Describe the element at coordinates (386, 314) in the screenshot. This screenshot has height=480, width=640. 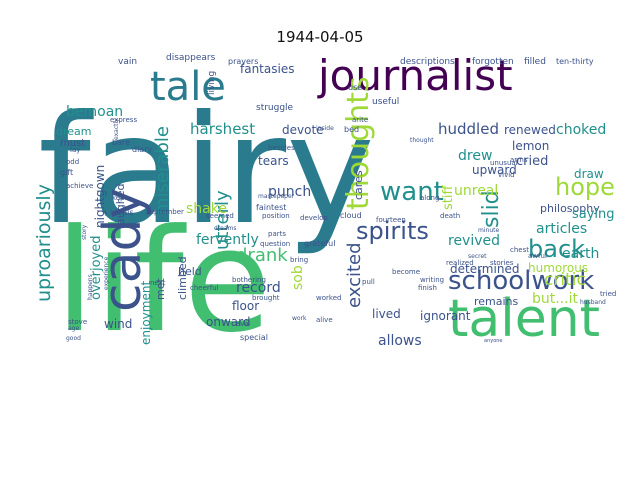
I see `word-lived: lived` at that location.